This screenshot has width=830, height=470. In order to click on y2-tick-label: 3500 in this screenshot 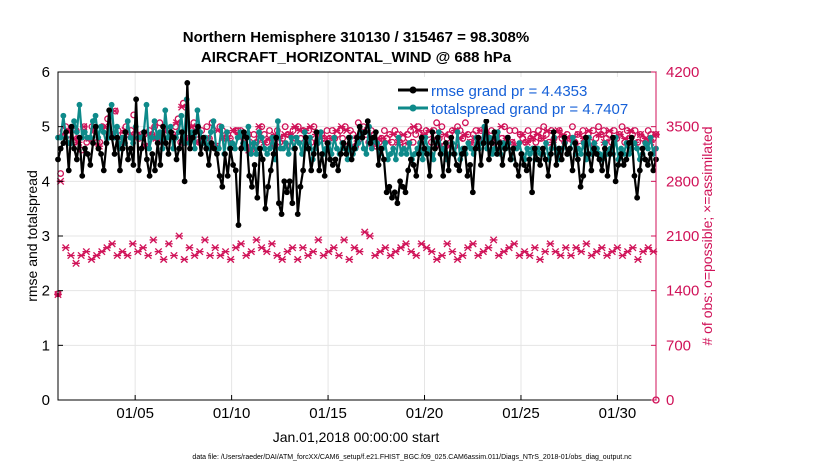, I will do `click(682, 127)`.